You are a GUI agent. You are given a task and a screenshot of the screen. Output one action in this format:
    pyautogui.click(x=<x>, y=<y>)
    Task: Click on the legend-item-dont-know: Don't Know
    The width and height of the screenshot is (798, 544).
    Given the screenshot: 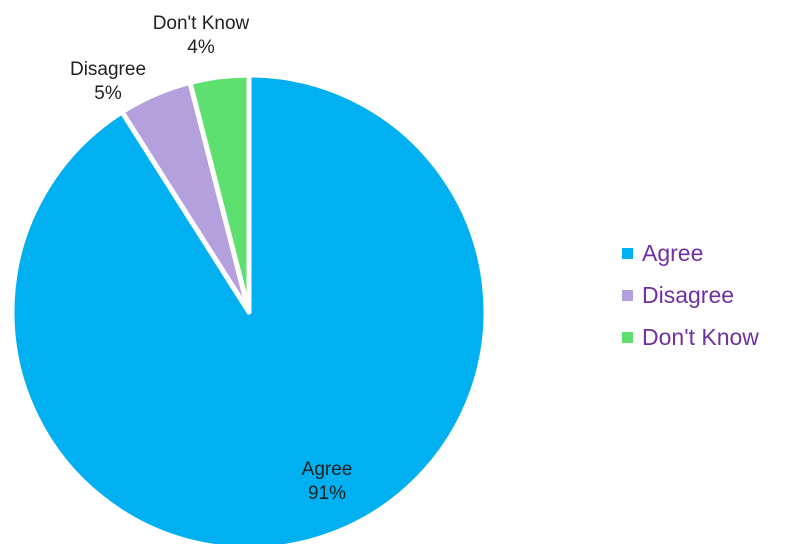 What is the action you would take?
    pyautogui.click(x=690, y=337)
    